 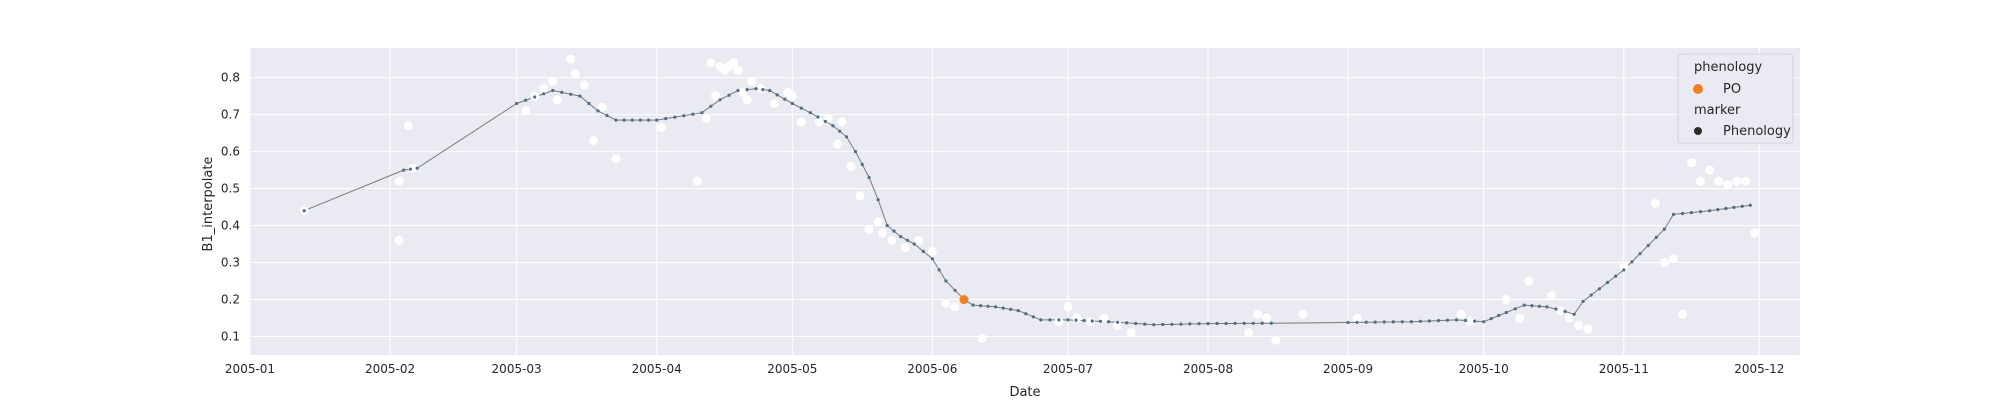 I want to click on x-tick-label: 2005-08, so click(x=1208, y=369).